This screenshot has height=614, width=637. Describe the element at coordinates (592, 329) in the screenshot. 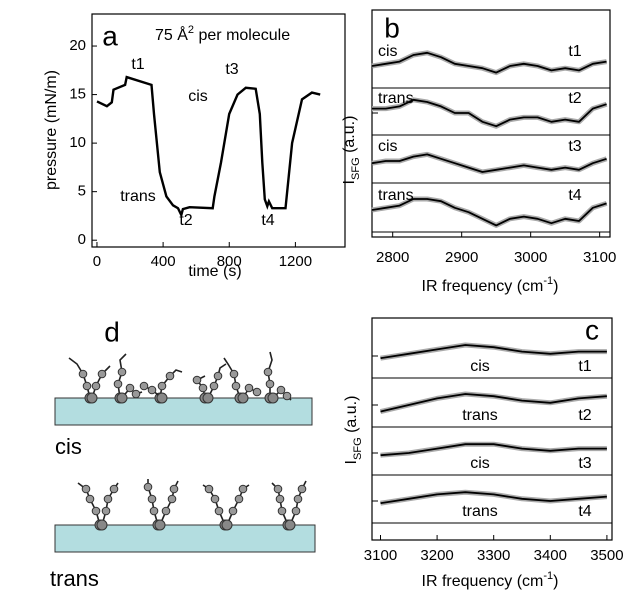

I see `panel-label: c` at that location.